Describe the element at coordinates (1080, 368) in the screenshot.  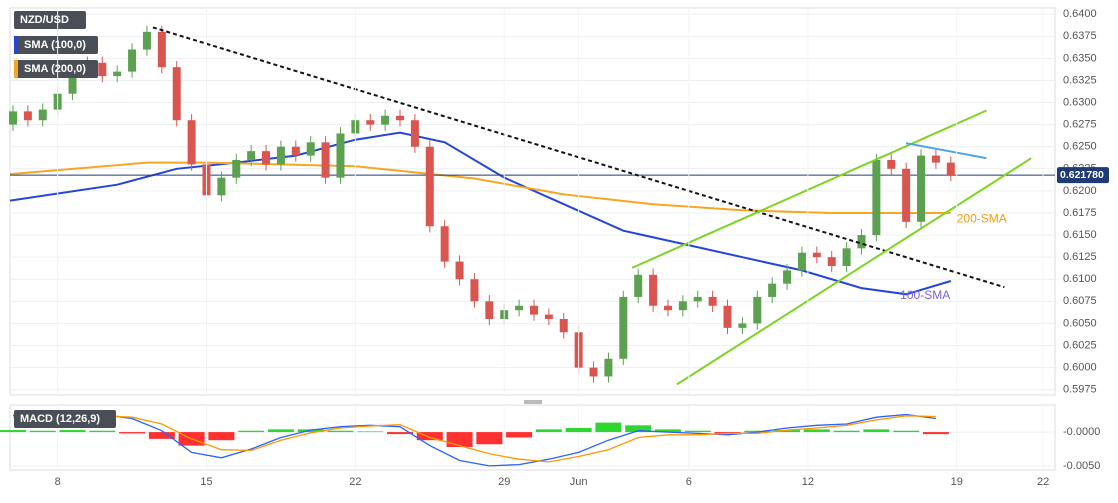
I see `y-tick-label: 0.6000` at that location.